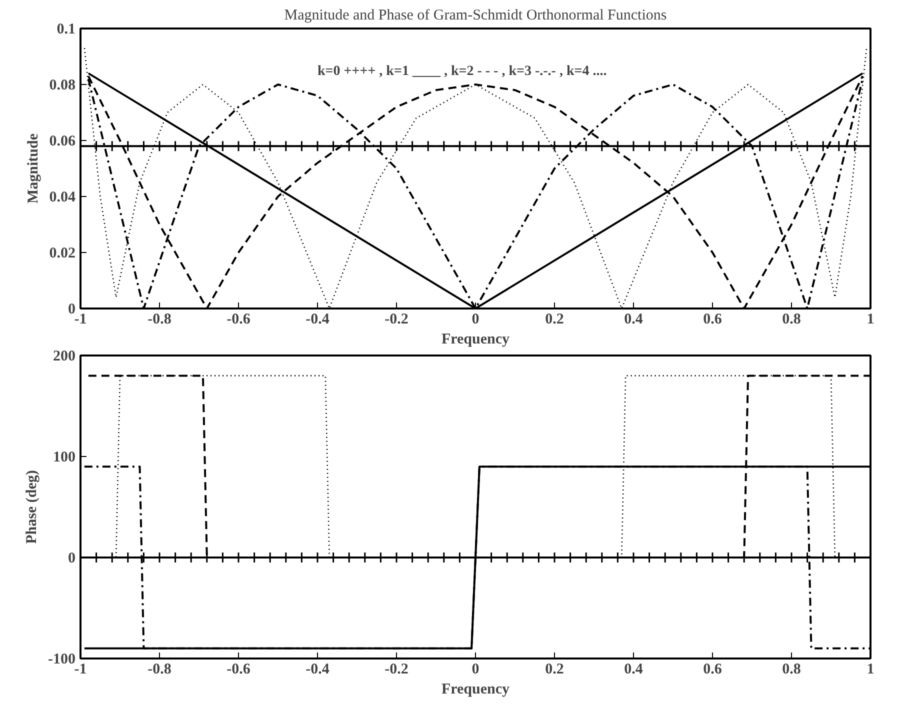 The width and height of the screenshot is (924, 717). I want to click on y-tick-label: 200, so click(64, 356).